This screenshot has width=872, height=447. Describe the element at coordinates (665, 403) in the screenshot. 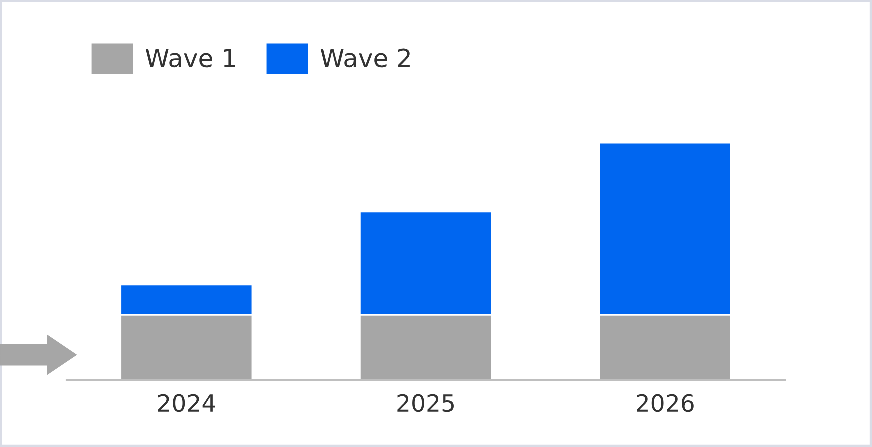

I see `x-tick-label: 2026` at that location.